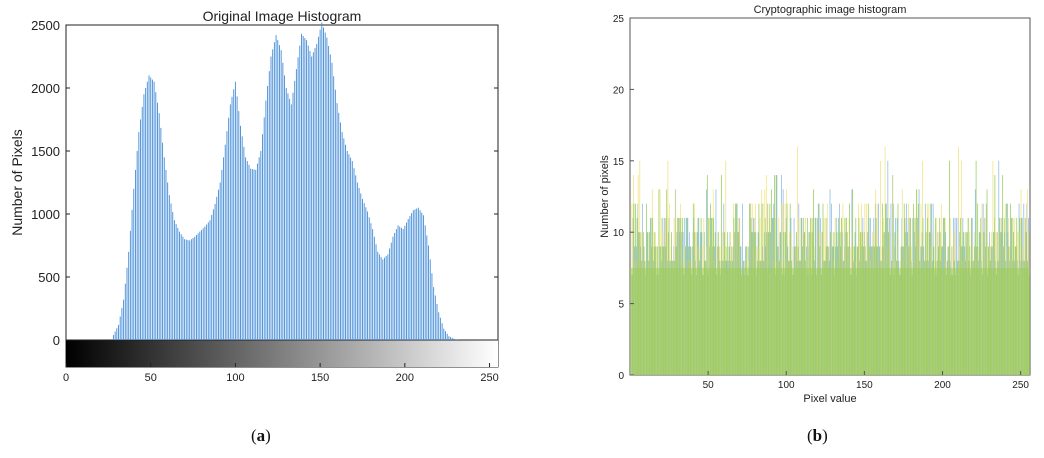 The image size is (1044, 458). Describe the element at coordinates (830, 10) in the screenshot. I see `chart-title-b: Cryptographic image histogram` at that location.